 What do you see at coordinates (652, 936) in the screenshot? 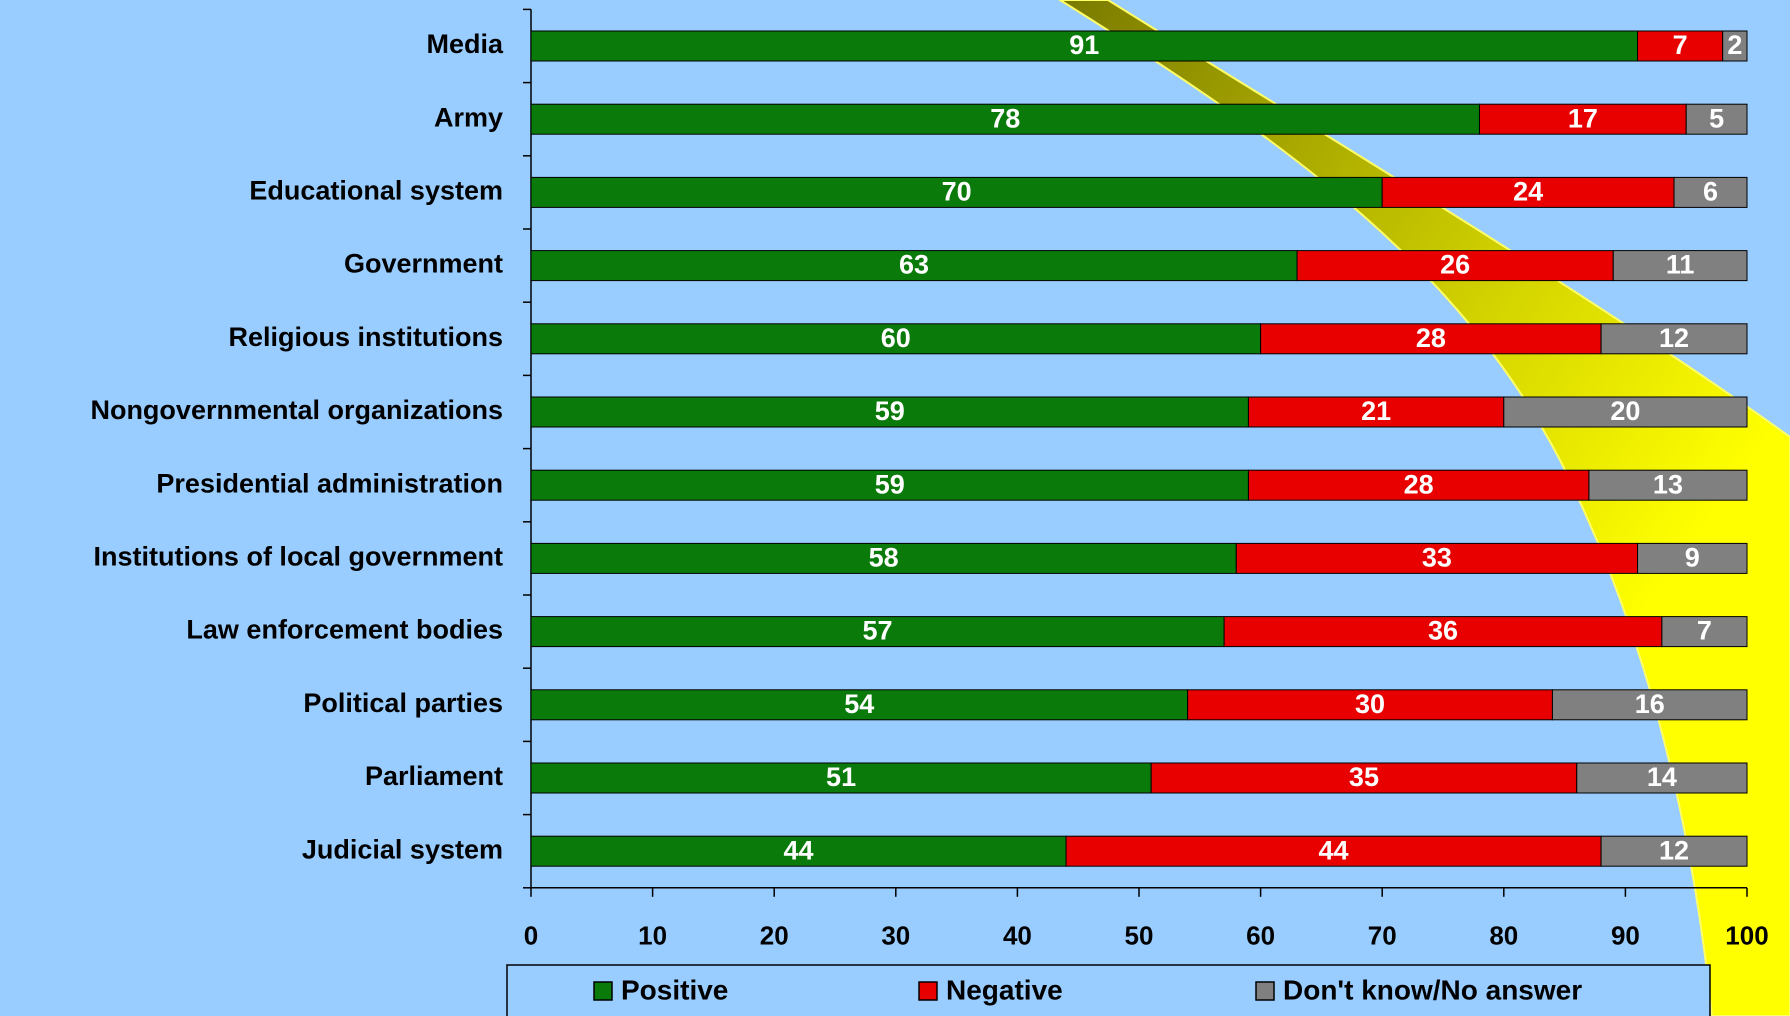
I see `x-tick-label: 10` at bounding box center [652, 936].